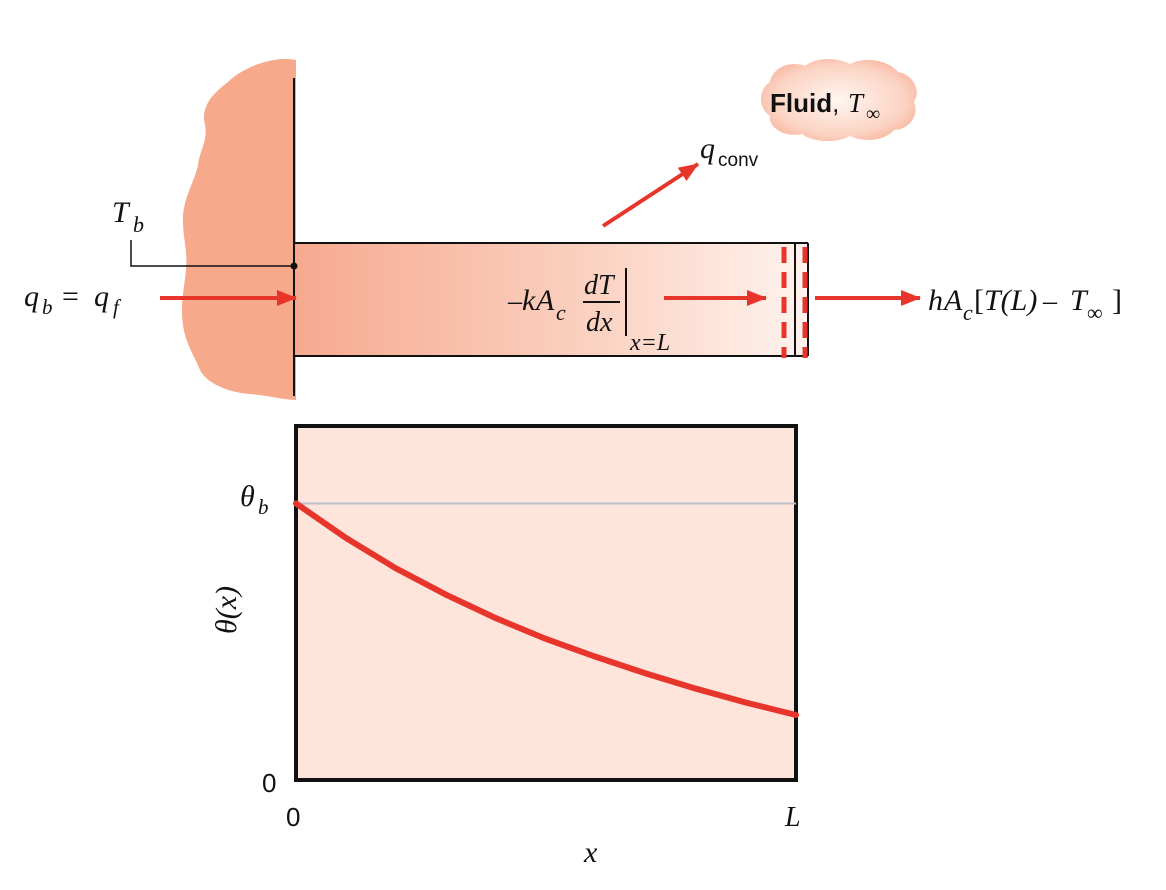 Image resolution: width=1166 pixels, height=890 pixels. Describe the element at coordinates (294, 266) in the screenshot. I see `tb-point` at that location.